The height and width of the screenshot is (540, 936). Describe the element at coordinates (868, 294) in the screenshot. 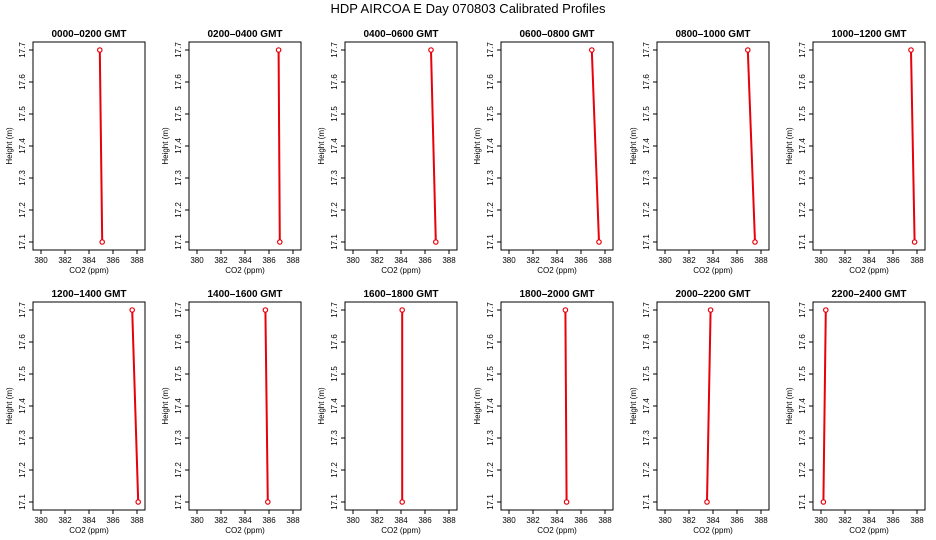

I see `panel-title: 2200–2400 GMT` at that location.